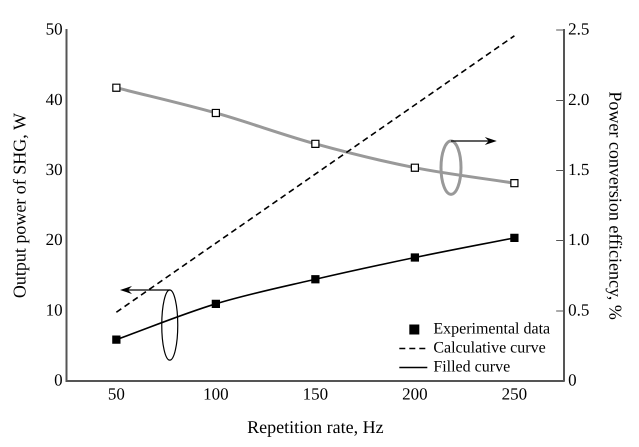  I want to click on x-tick-label: 50, so click(116, 394).